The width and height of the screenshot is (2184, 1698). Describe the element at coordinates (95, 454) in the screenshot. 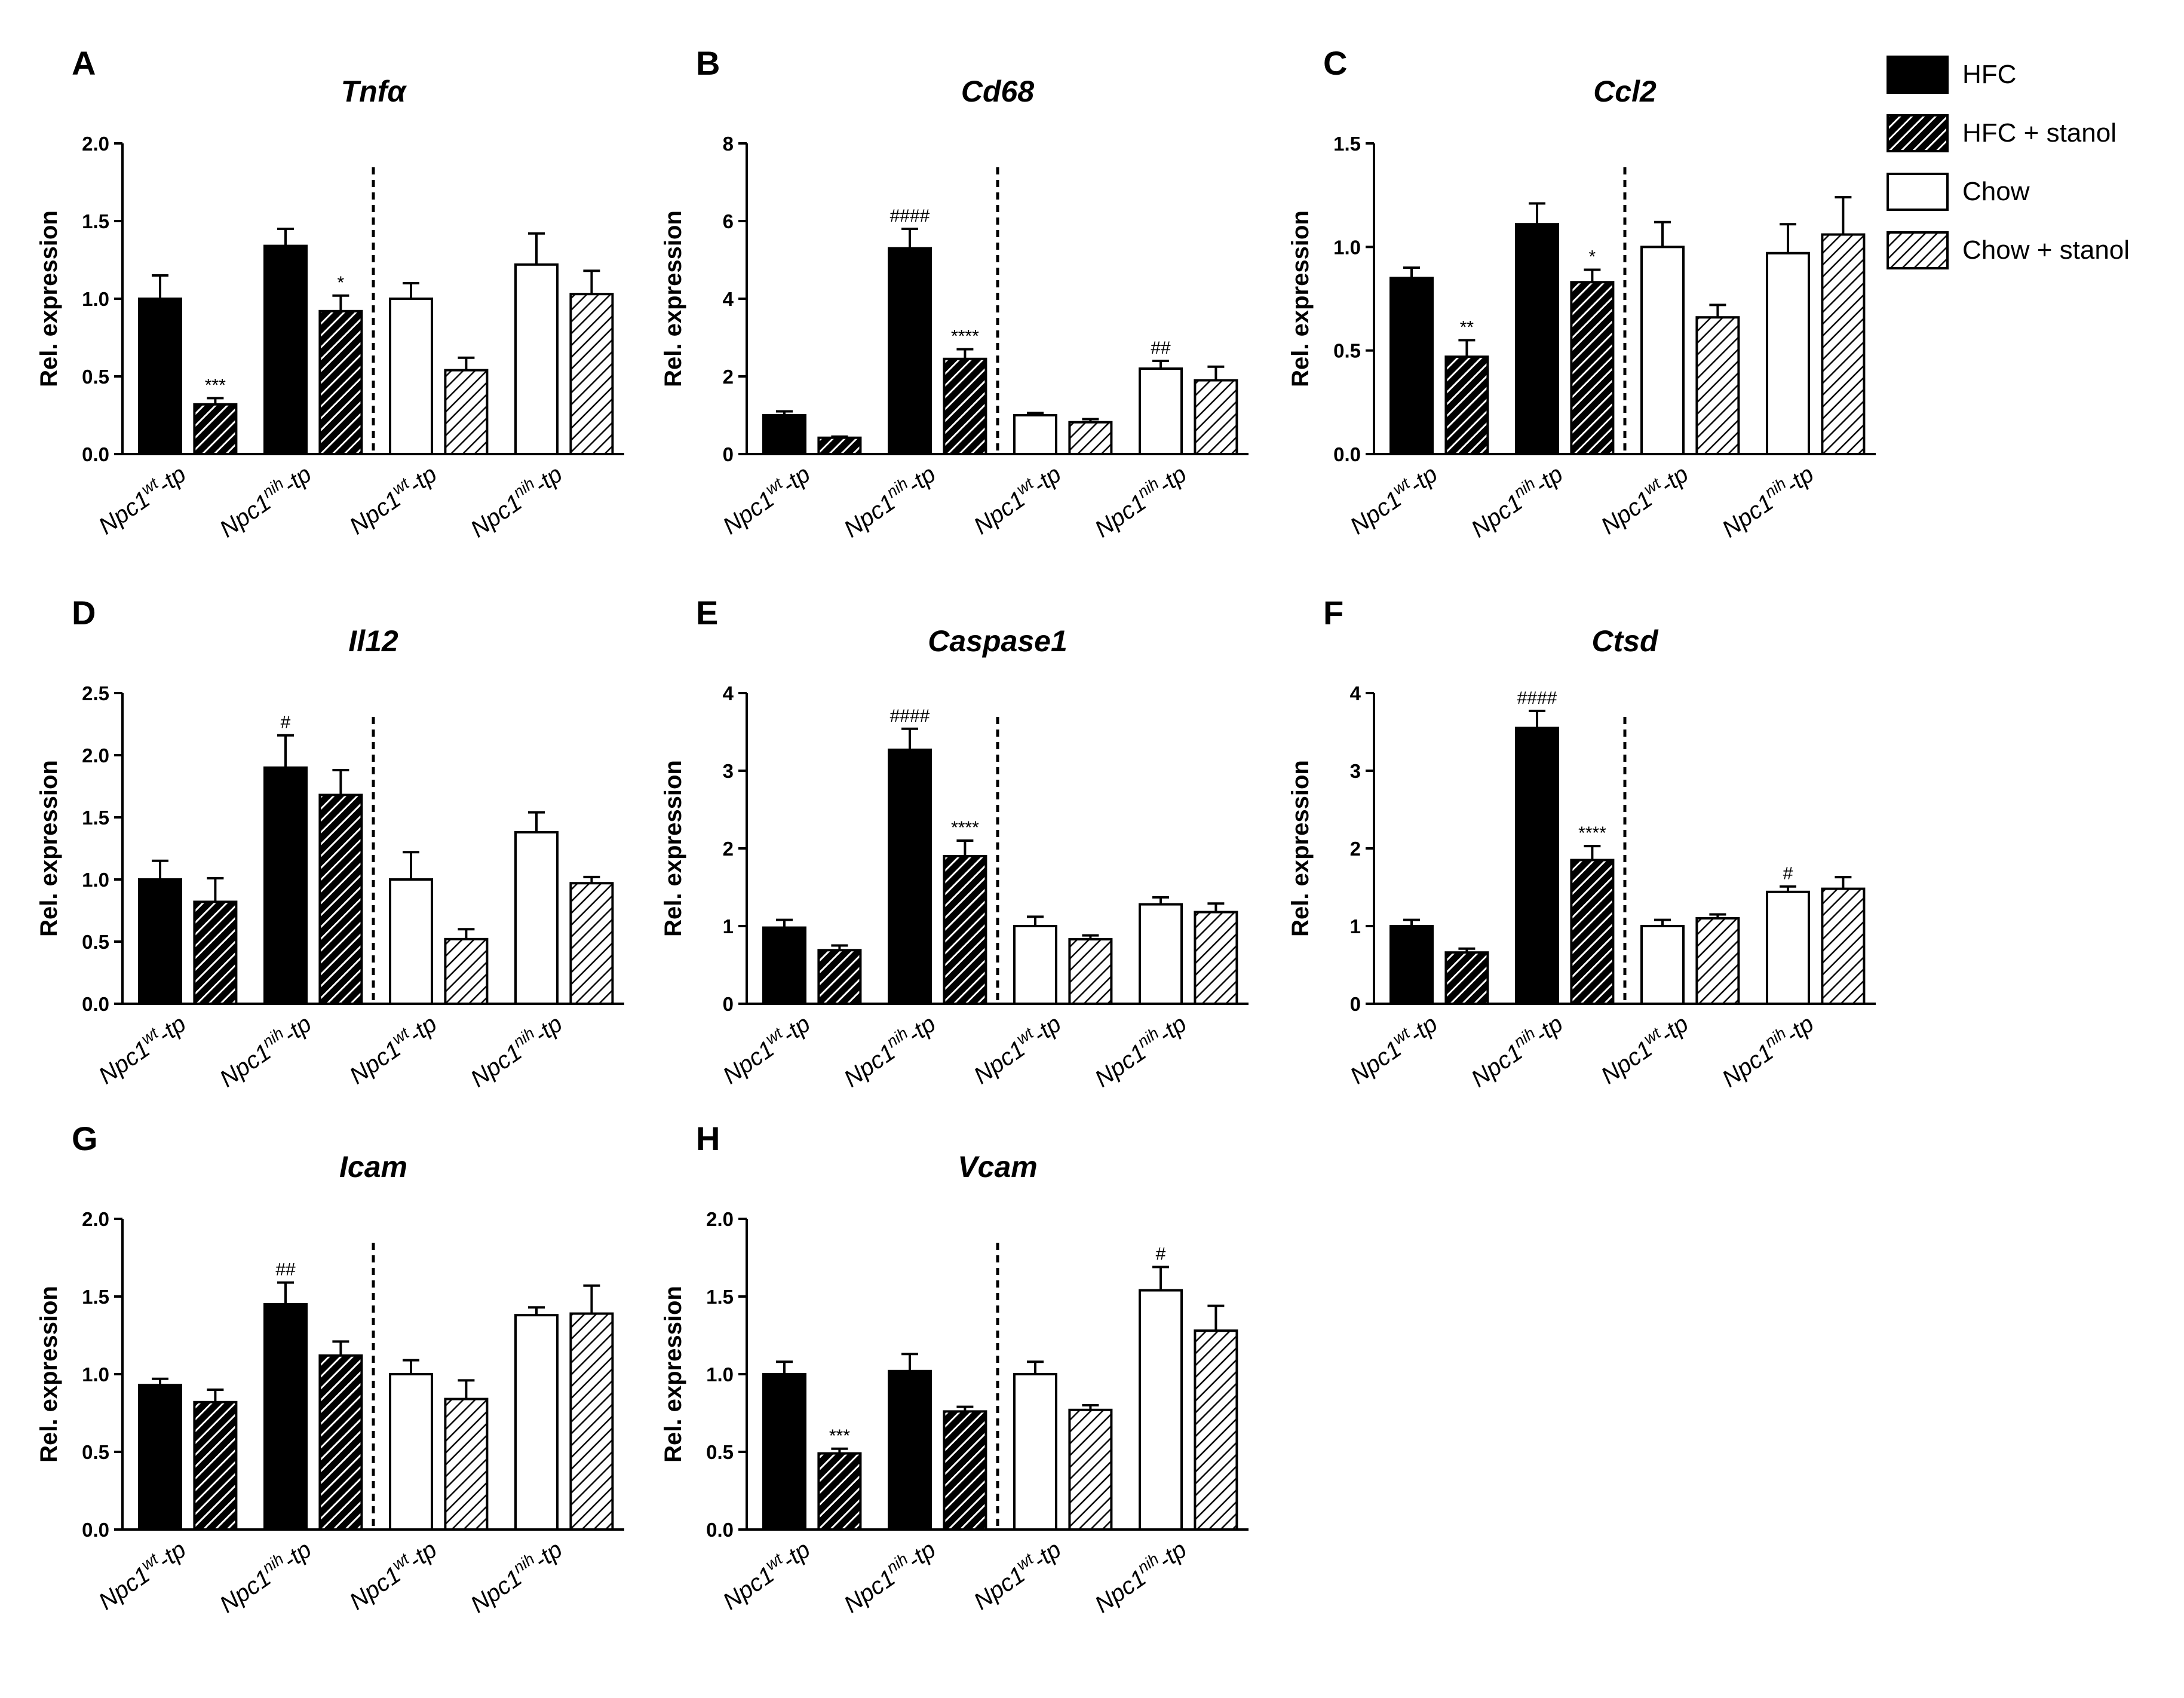

I see `y-tick-label: 0.0` at that location.